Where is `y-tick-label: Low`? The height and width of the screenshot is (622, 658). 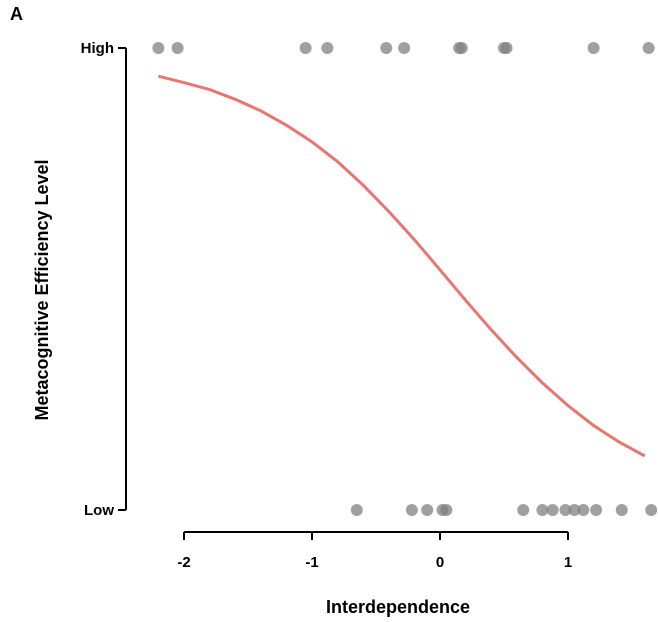
y-tick-label: Low is located at coordinates (99, 510).